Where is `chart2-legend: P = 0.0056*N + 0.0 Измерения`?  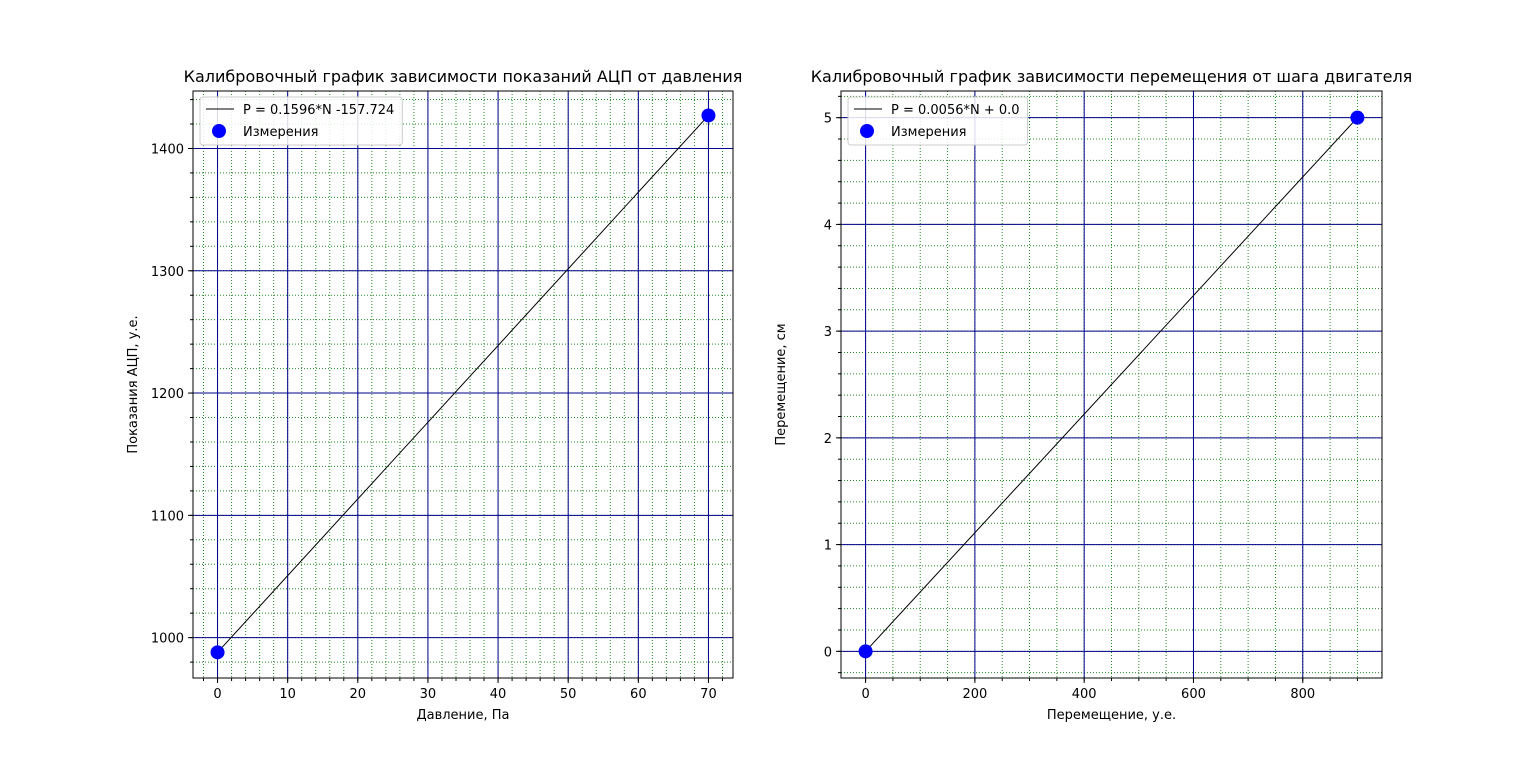
chart2-legend: P = 0.0056*N + 0.0 Измерения is located at coordinates (938, 121).